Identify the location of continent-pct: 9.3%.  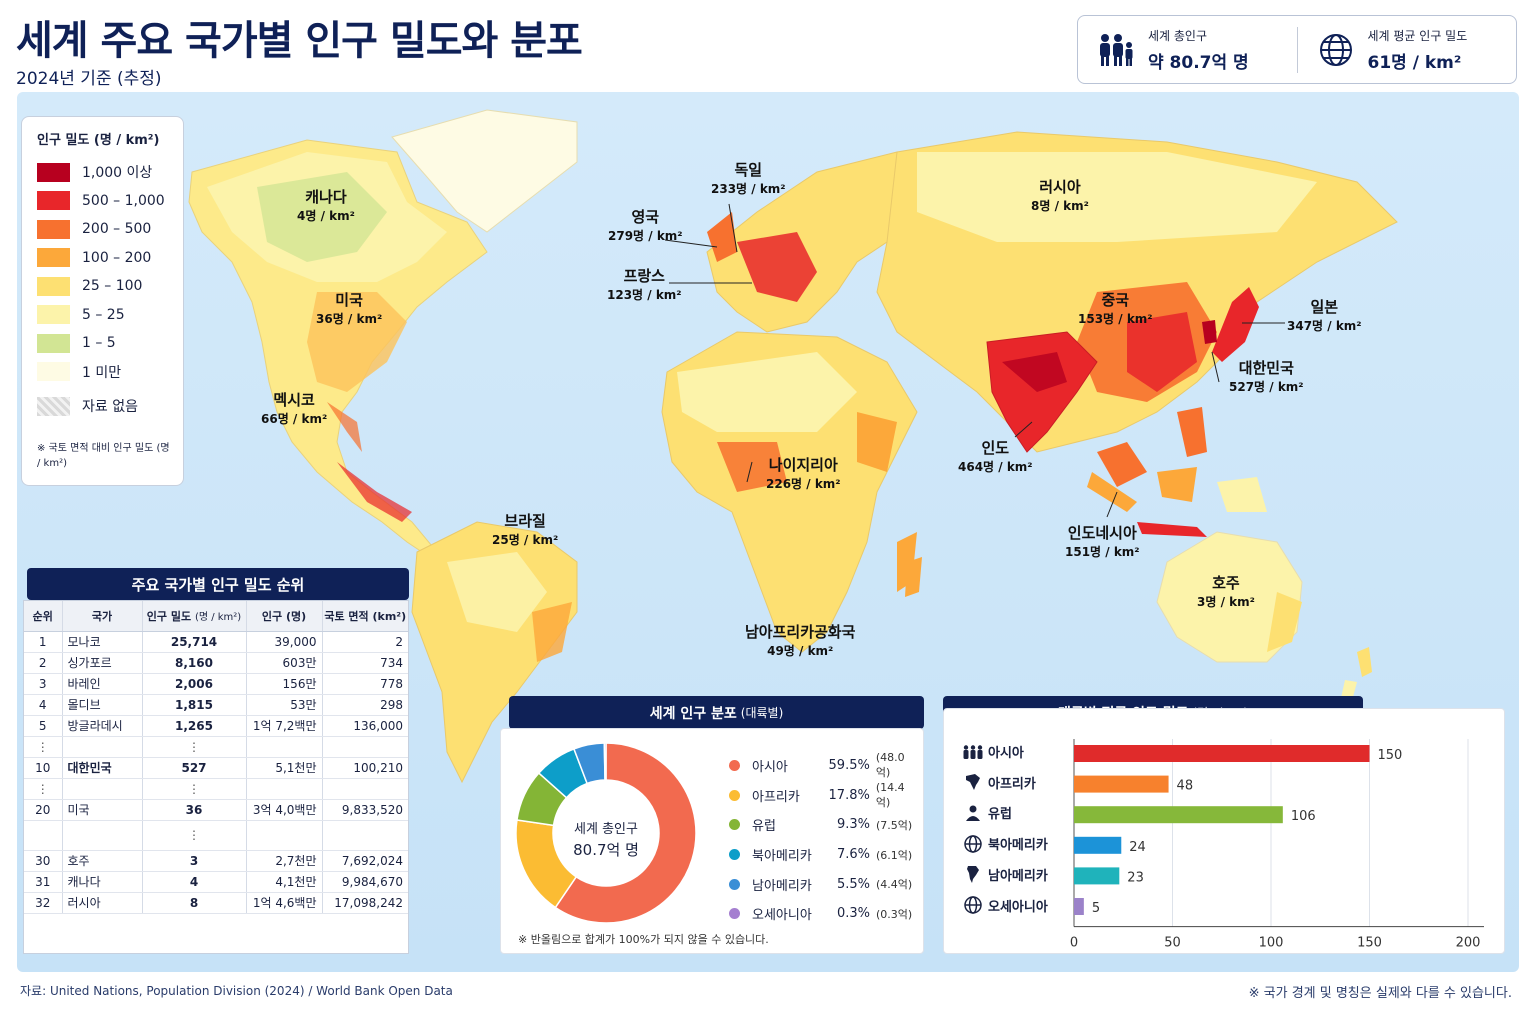
(853, 825).